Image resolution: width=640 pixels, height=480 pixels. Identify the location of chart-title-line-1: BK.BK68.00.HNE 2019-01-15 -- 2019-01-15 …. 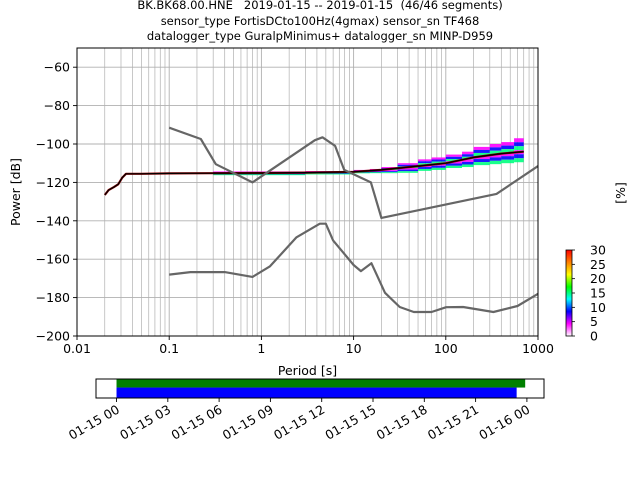
(320, 6).